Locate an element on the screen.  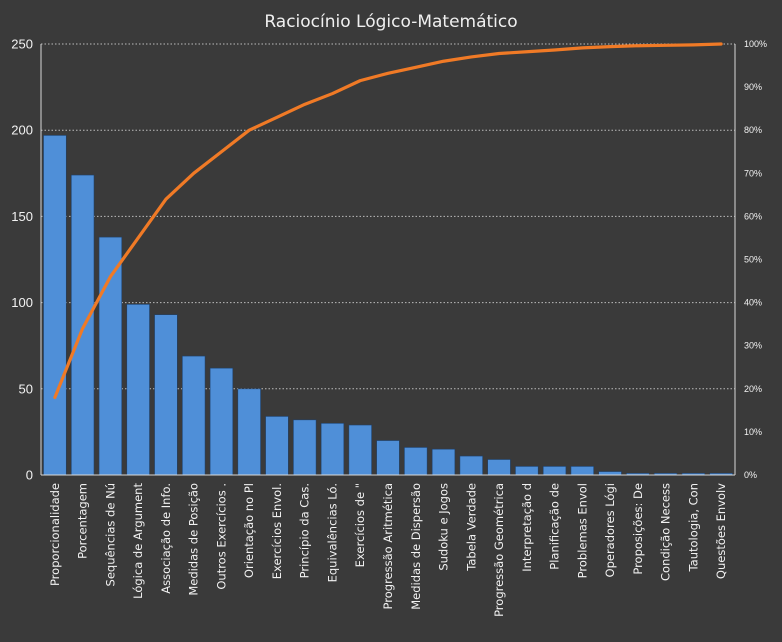
x-tick-label: Sudoku e Jogos is located at coordinates (444, 527).